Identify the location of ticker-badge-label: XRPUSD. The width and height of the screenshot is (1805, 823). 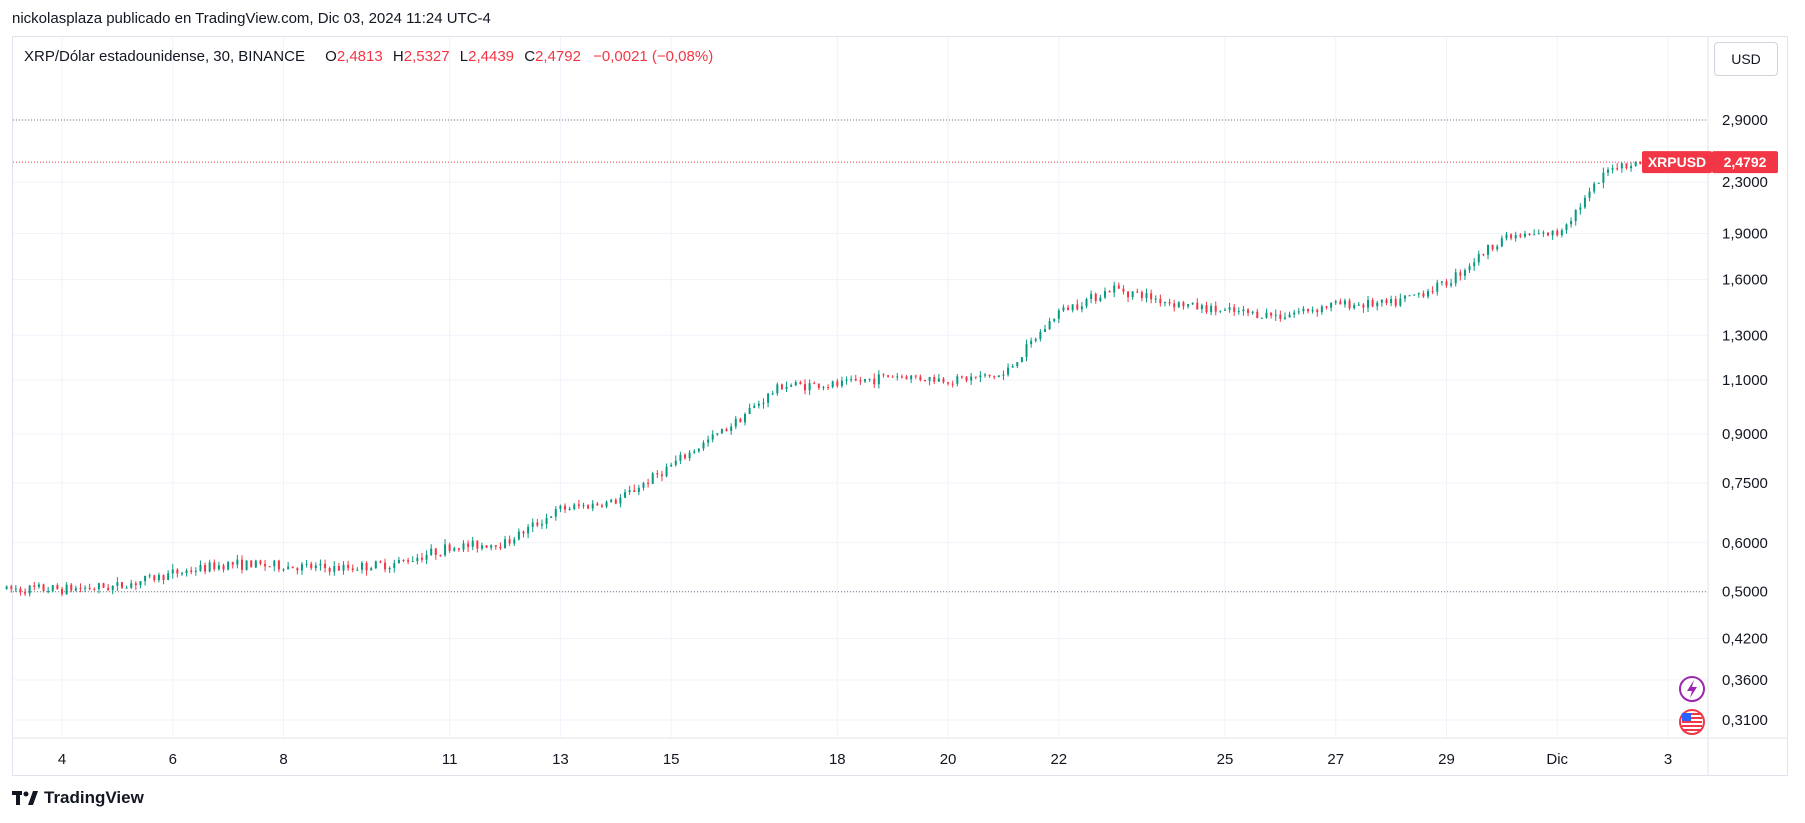
(1677, 162).